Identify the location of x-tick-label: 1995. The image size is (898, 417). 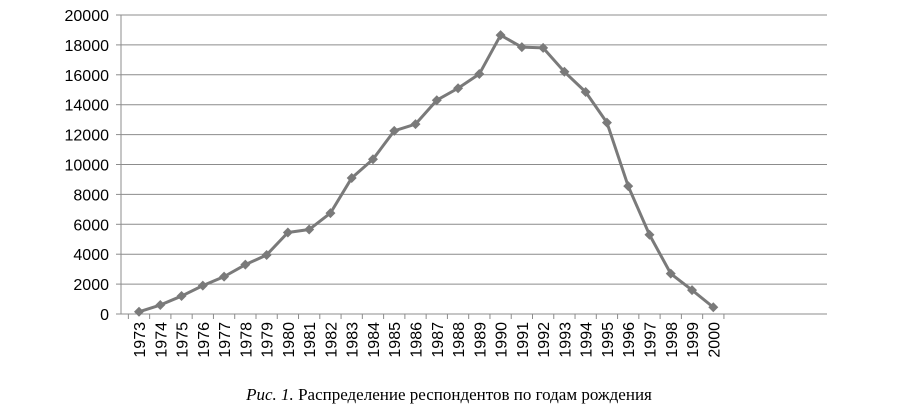
(608, 340).